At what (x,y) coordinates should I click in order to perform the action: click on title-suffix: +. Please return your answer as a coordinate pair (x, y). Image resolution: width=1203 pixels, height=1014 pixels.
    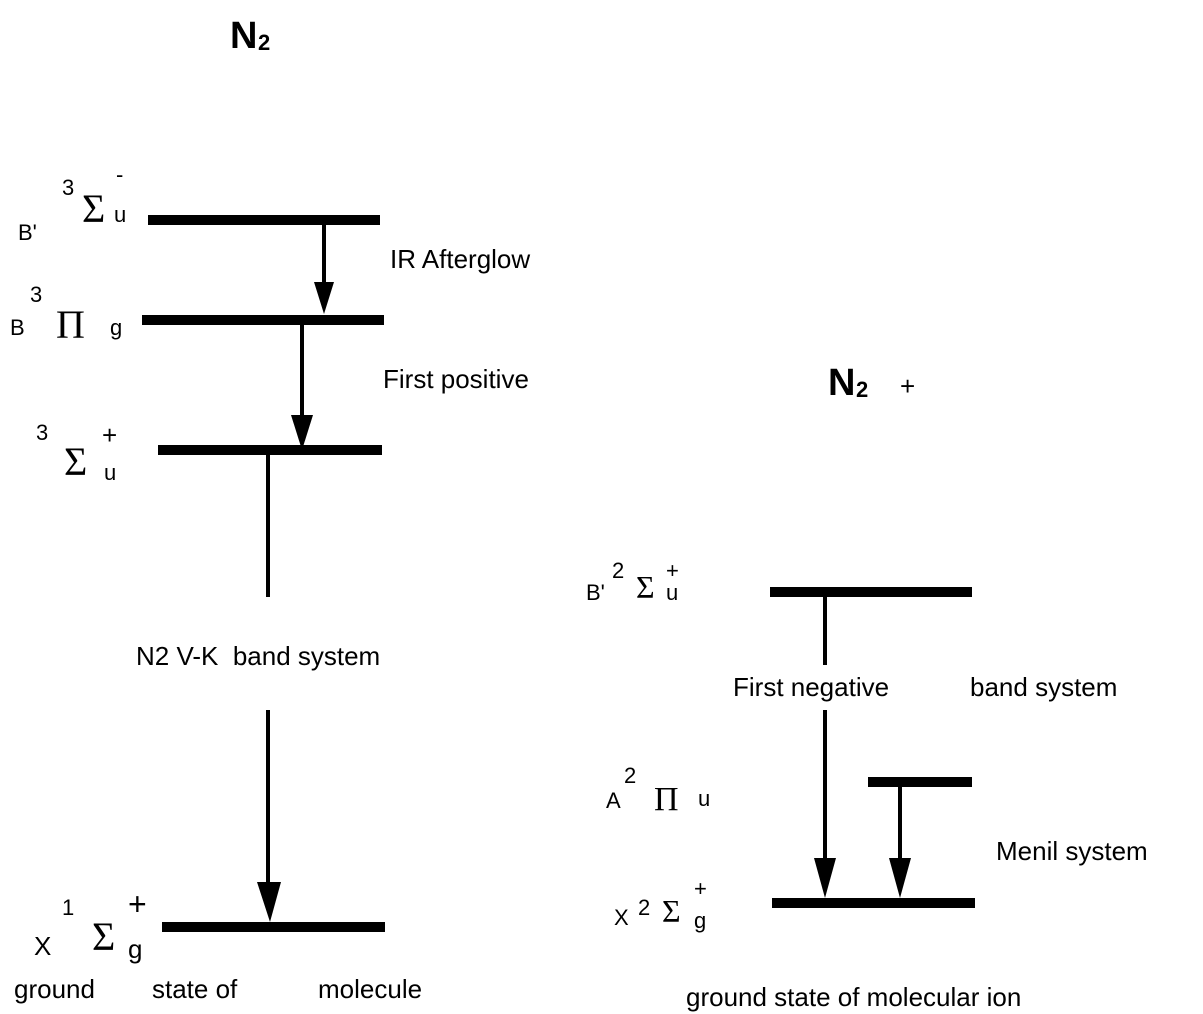
    Looking at the image, I should click on (907, 386).